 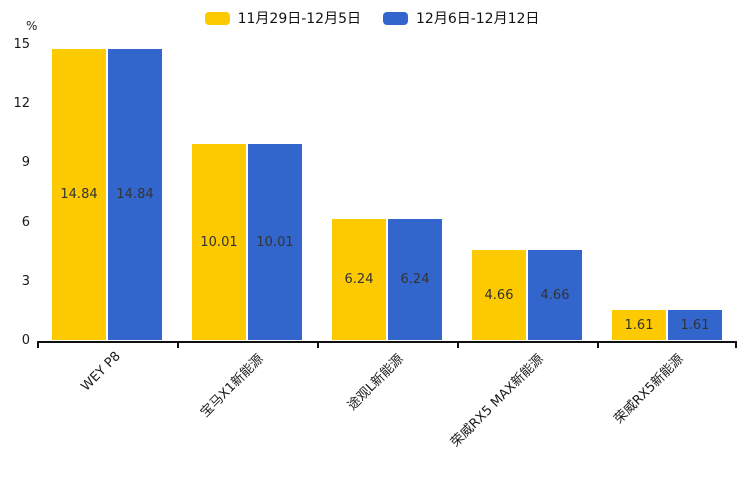 What do you see at coordinates (375, 382) in the screenshot?
I see `x-axis-category-label: 途观L新能源` at bounding box center [375, 382].